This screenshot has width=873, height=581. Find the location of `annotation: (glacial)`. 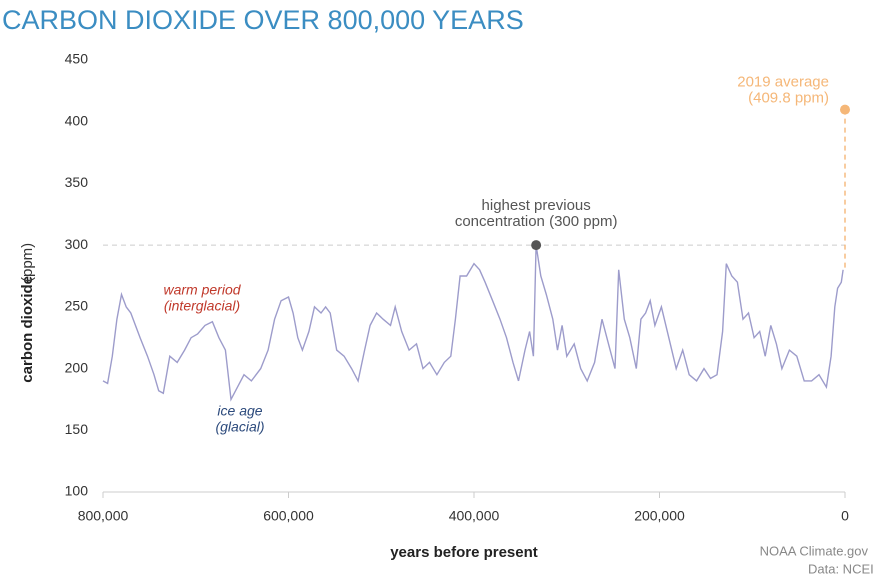

annotation: (glacial) is located at coordinates (239, 427).